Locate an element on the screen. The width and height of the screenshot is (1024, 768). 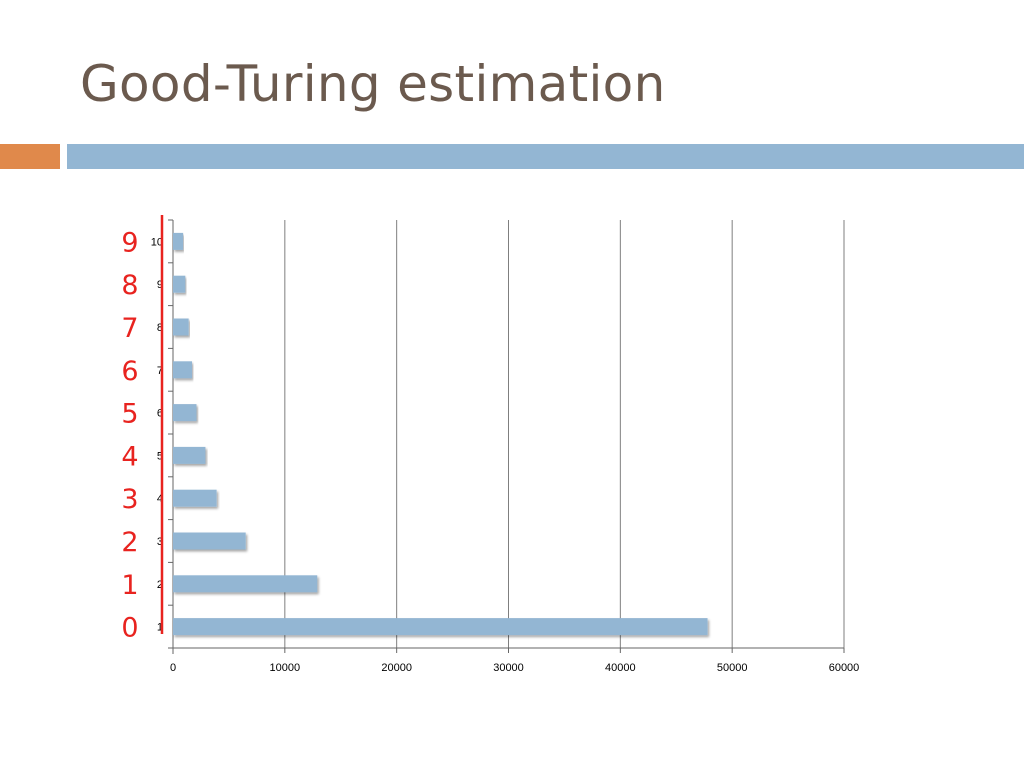
y-tick-label: 9 is located at coordinates (160, 285).